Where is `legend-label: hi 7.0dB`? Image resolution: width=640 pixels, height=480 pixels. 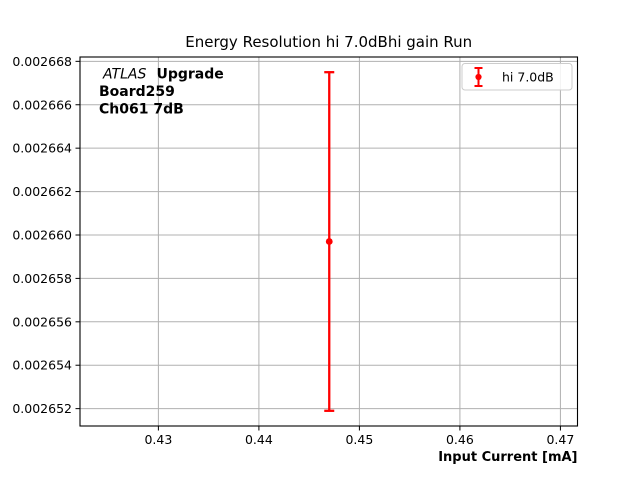 legend-label: hi 7.0dB is located at coordinates (528, 77).